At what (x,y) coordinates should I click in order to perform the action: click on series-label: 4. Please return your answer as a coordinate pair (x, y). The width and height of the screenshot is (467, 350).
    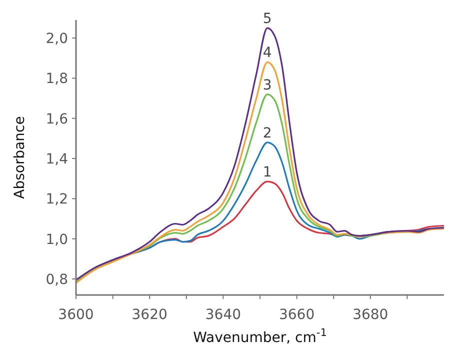
    Looking at the image, I should click on (267, 53).